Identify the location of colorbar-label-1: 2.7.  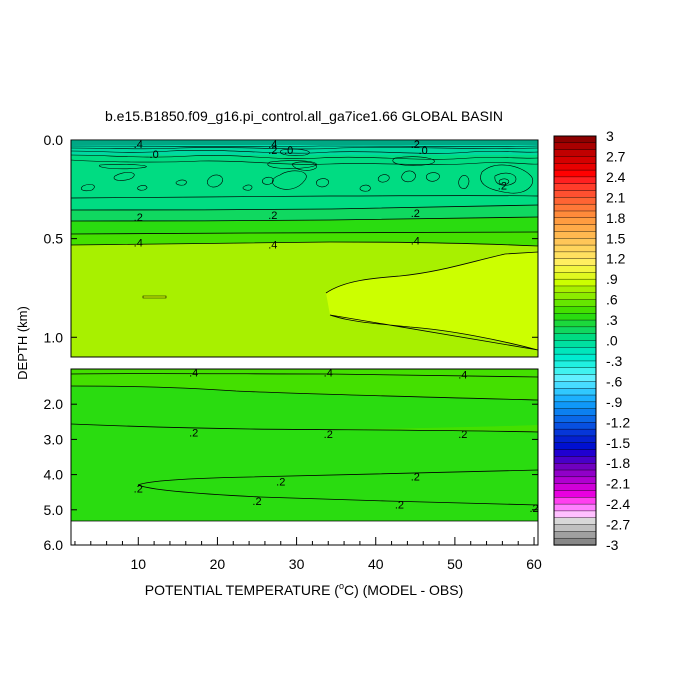
(616, 156).